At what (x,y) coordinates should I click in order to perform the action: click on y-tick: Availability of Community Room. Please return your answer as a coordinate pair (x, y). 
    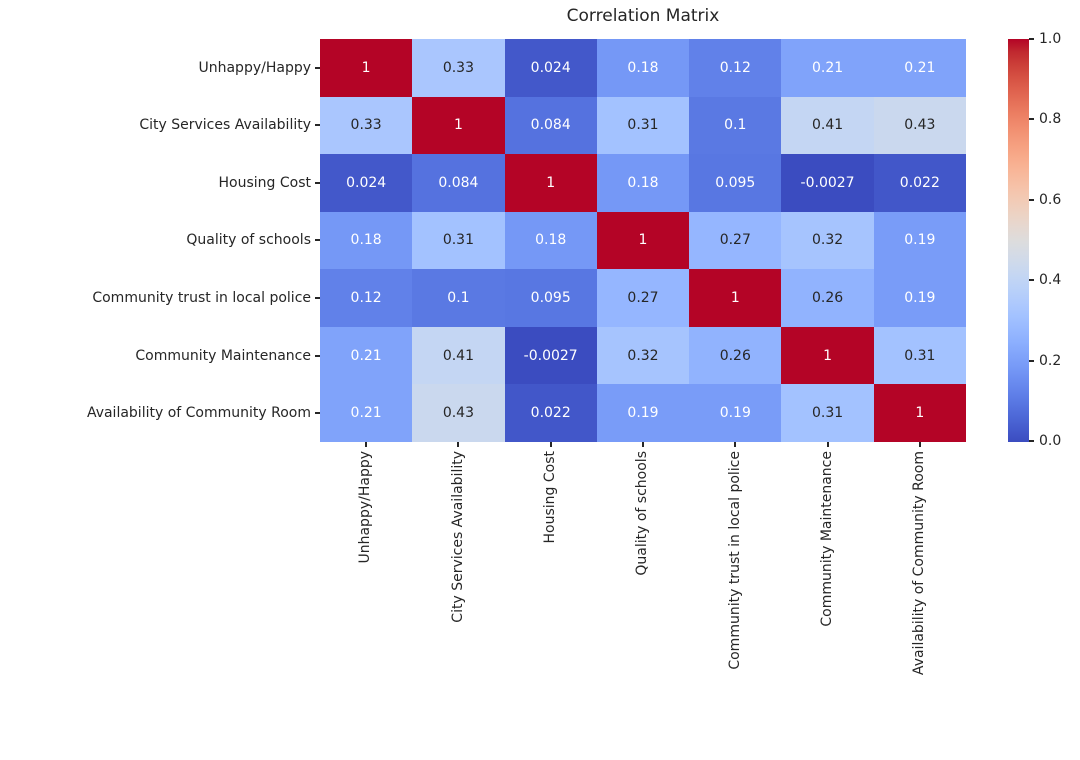
    Looking at the image, I should click on (160, 413).